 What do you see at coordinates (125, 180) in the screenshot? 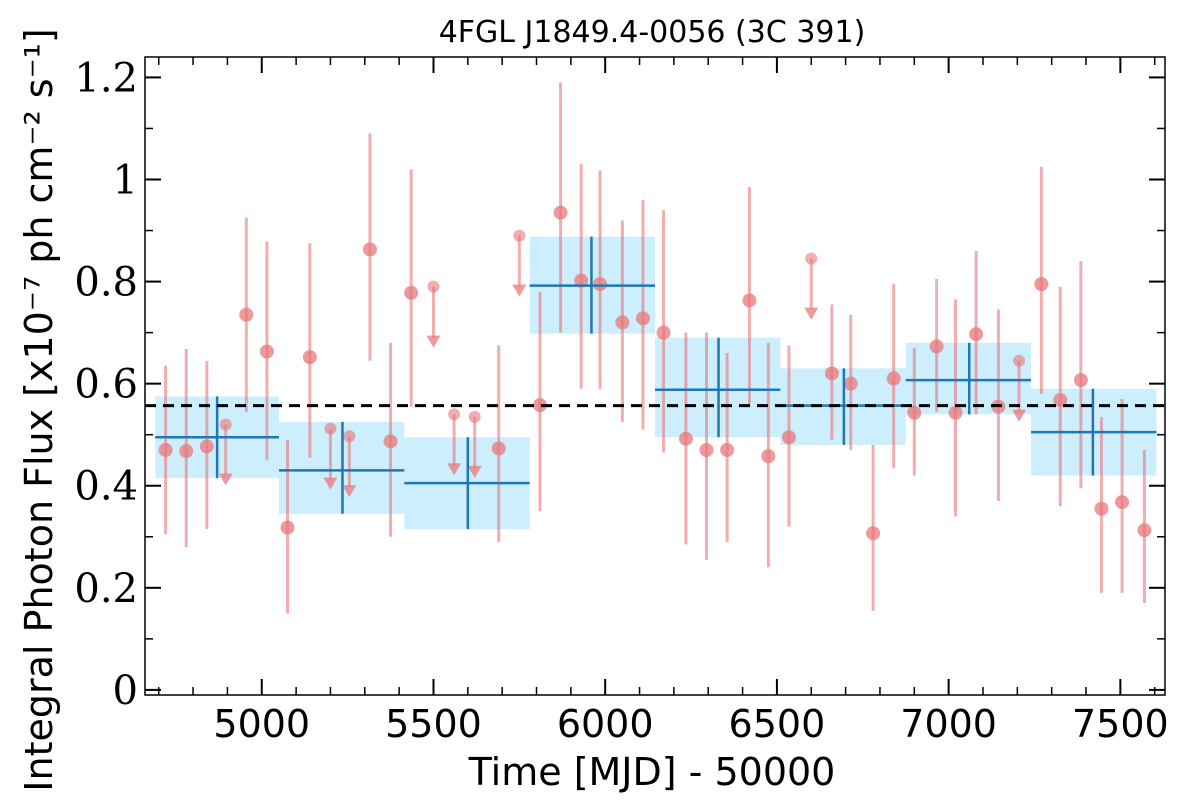
I see `y-tick-label-5: 1` at bounding box center [125, 180].